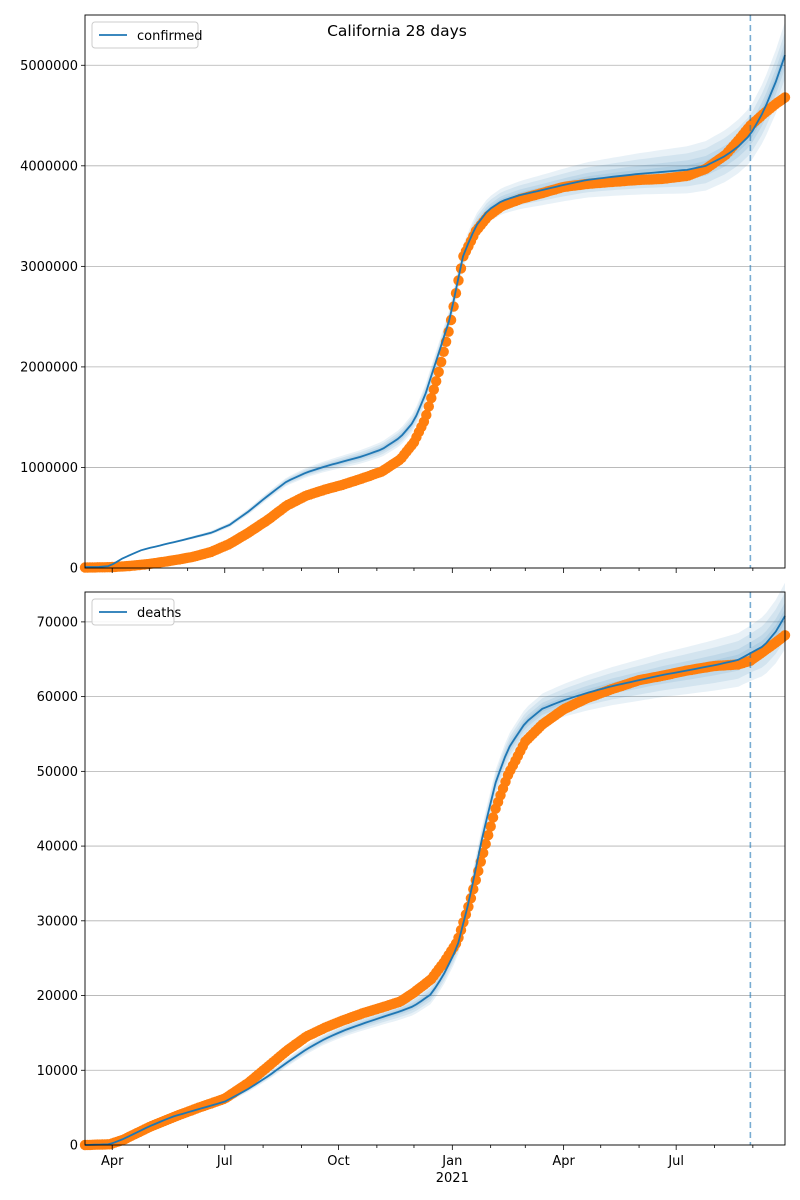 Image resolution: width=800 pixels, height=1200 pixels. Describe the element at coordinates (57, 996) in the screenshot. I see `y-tick-label: 20000` at that location.